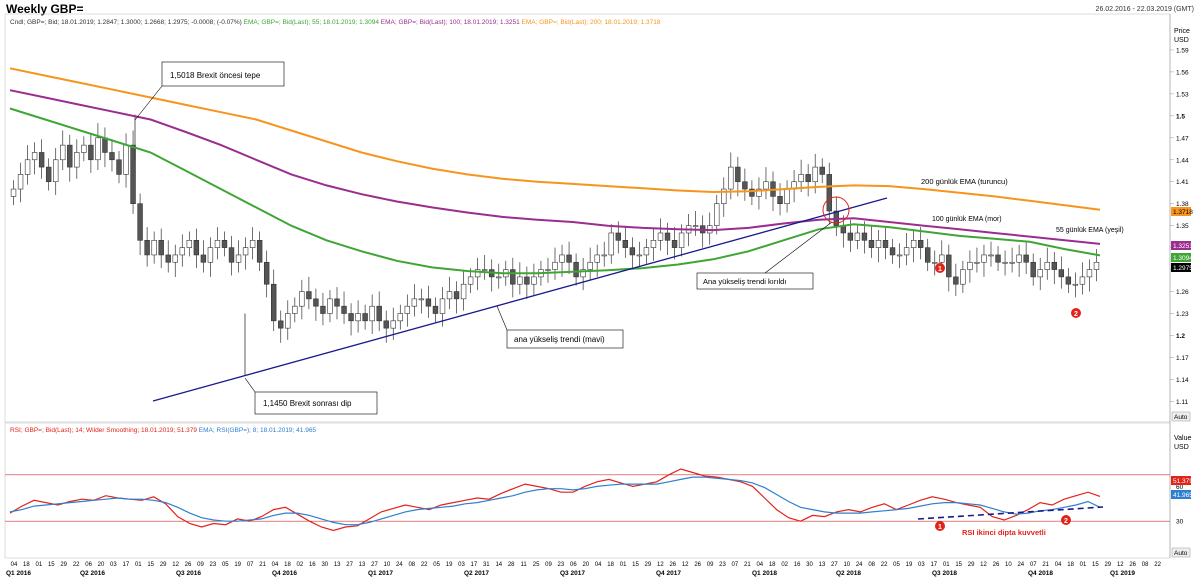 Image resolution: width=1200 pixels, height=578 pixels. Describe the element at coordinates (1181, 416) in the screenshot. I see `price-auto-button` at that location.